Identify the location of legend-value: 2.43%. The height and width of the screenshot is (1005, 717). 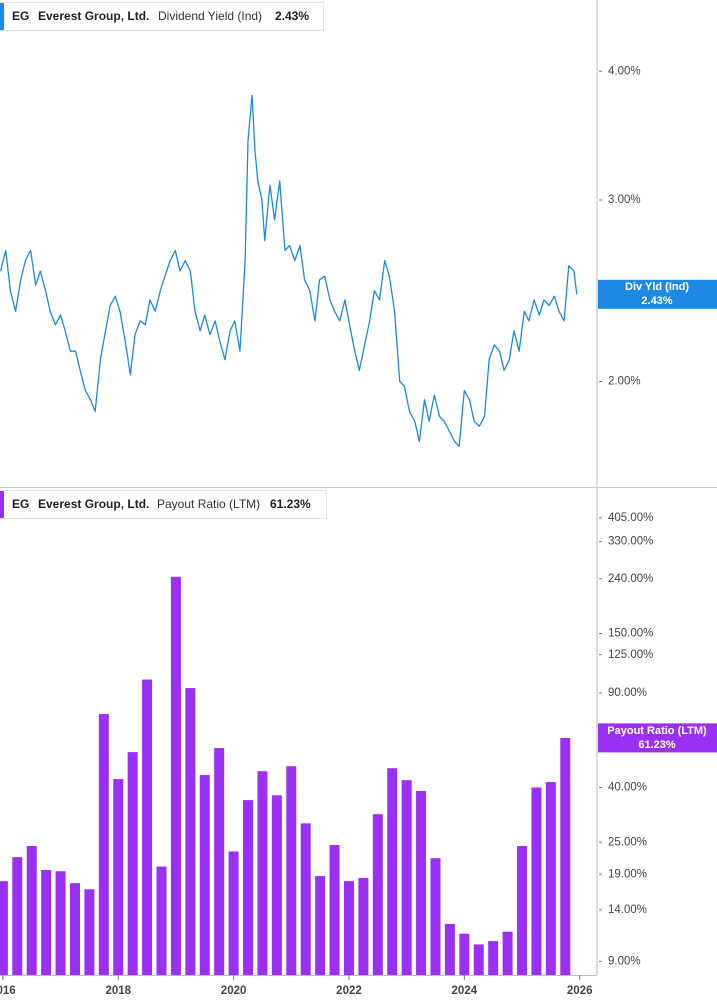
(292, 16).